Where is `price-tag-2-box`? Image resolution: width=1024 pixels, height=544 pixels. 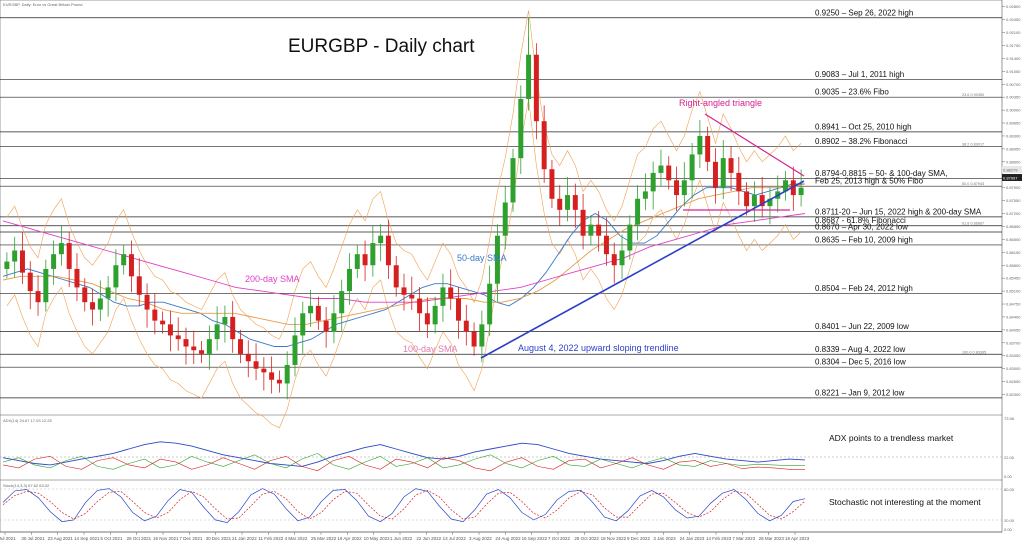 price-tag-2-box is located at coordinates (1012, 177).